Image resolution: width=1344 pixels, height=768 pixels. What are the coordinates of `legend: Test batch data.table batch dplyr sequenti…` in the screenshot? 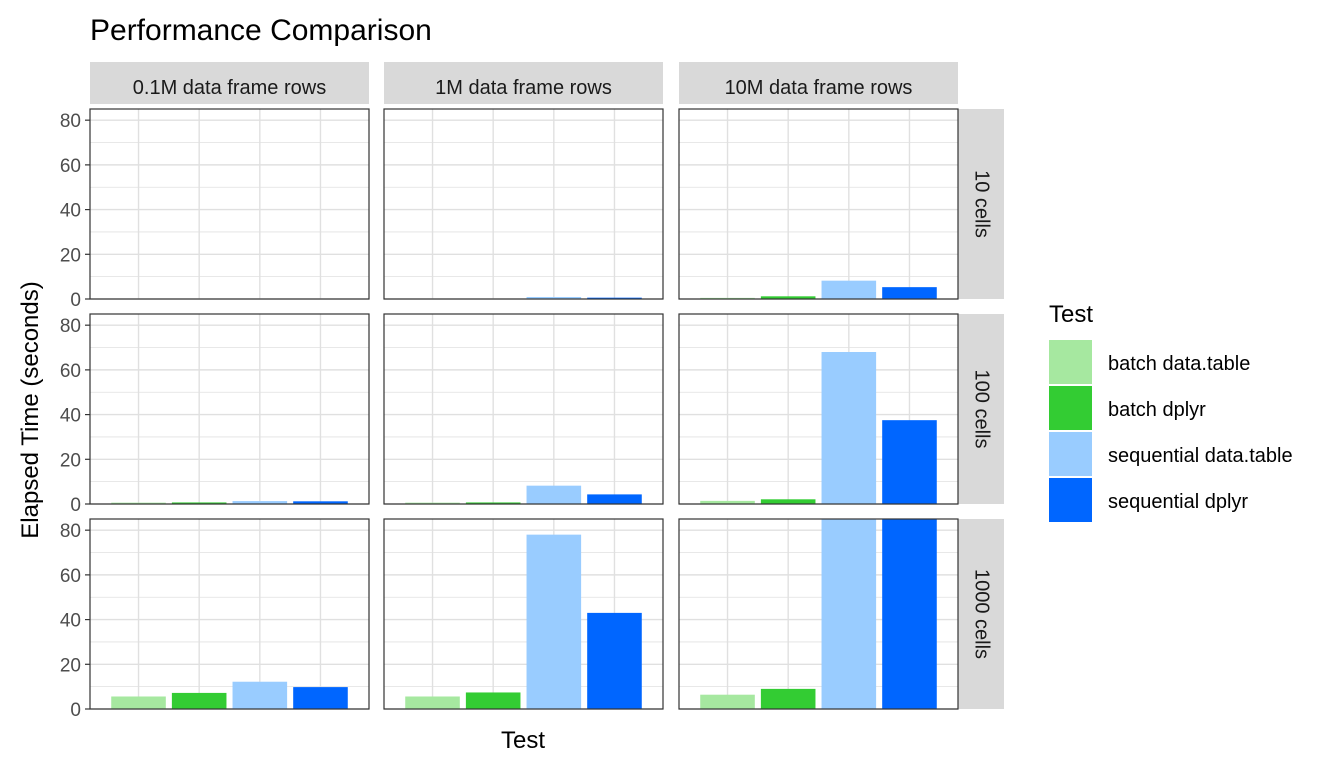 It's located at (1171, 411).